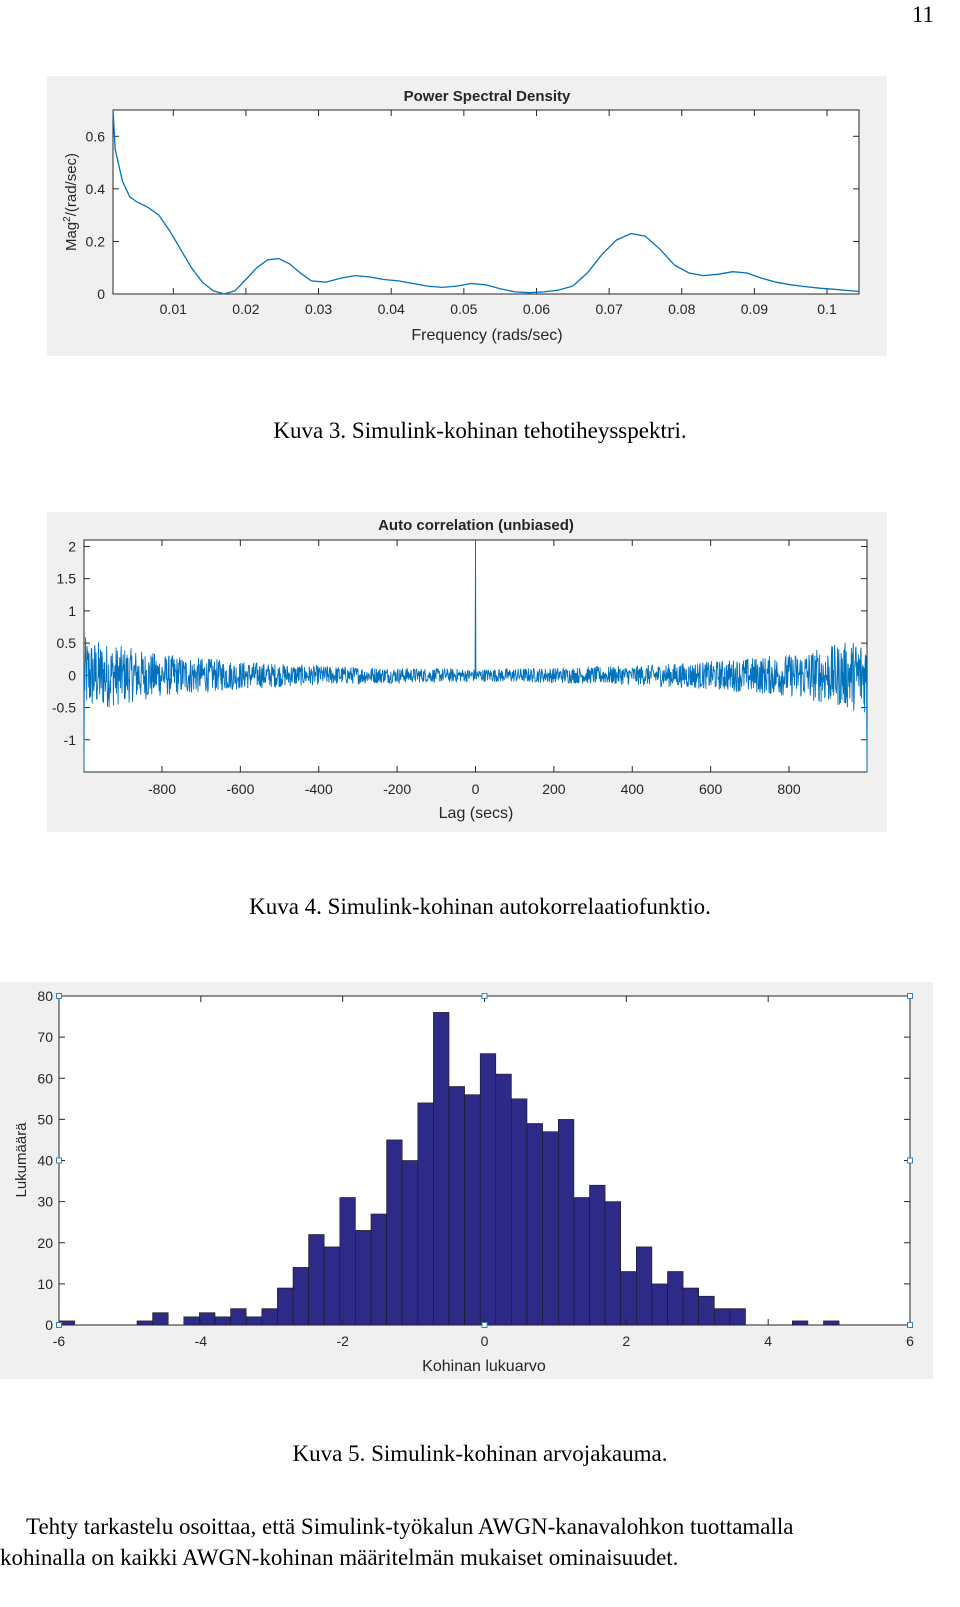 Image resolution: width=960 pixels, height=1607 pixels. What do you see at coordinates (536, 309) in the screenshot?
I see `psd-xtick-label: 0.06` at bounding box center [536, 309].